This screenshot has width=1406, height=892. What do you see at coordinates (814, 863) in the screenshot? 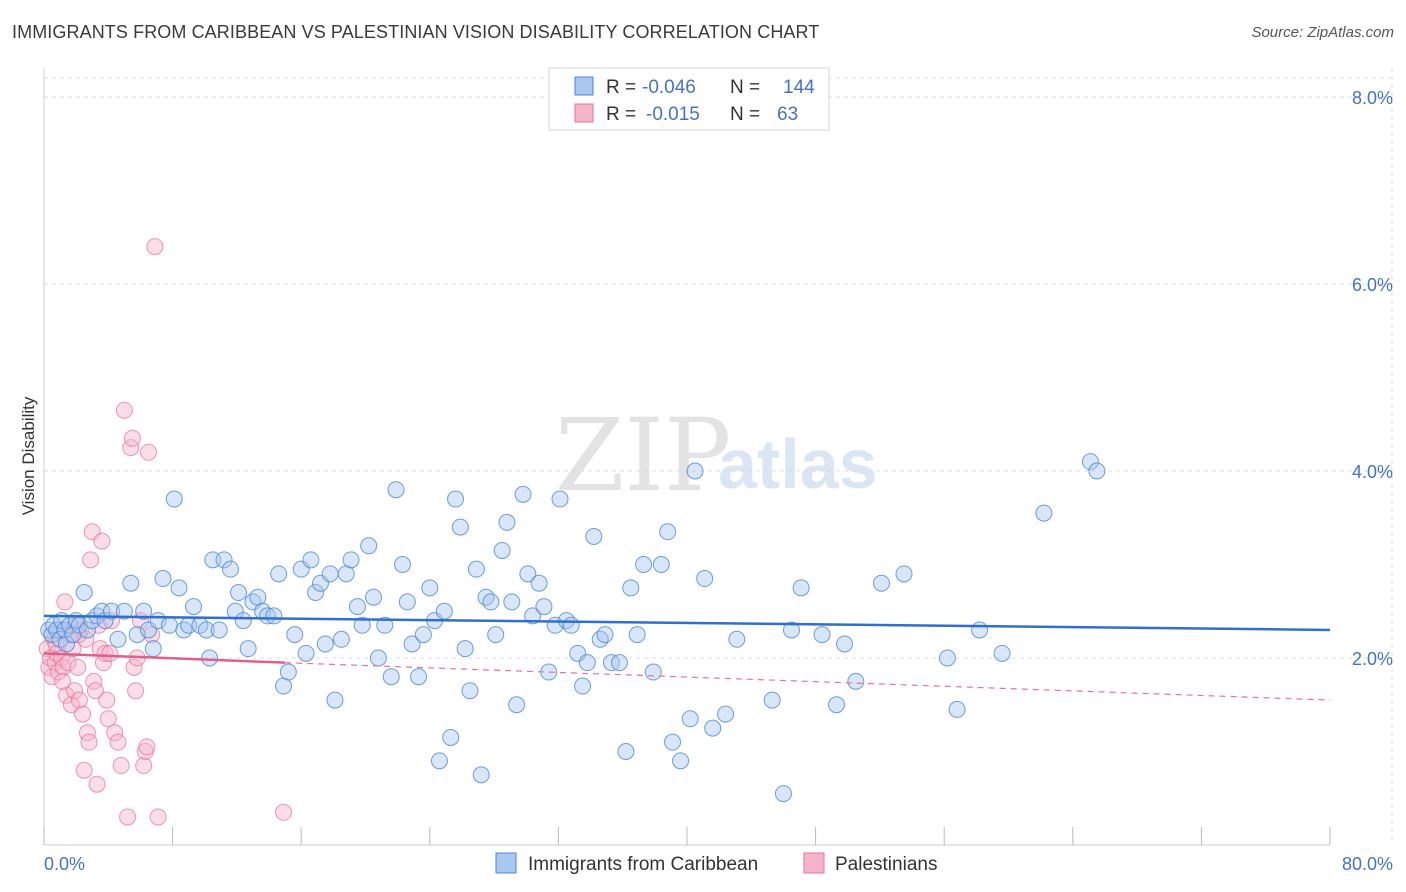
I see `bottom-legend-swatch-palestinian` at bounding box center [814, 863].